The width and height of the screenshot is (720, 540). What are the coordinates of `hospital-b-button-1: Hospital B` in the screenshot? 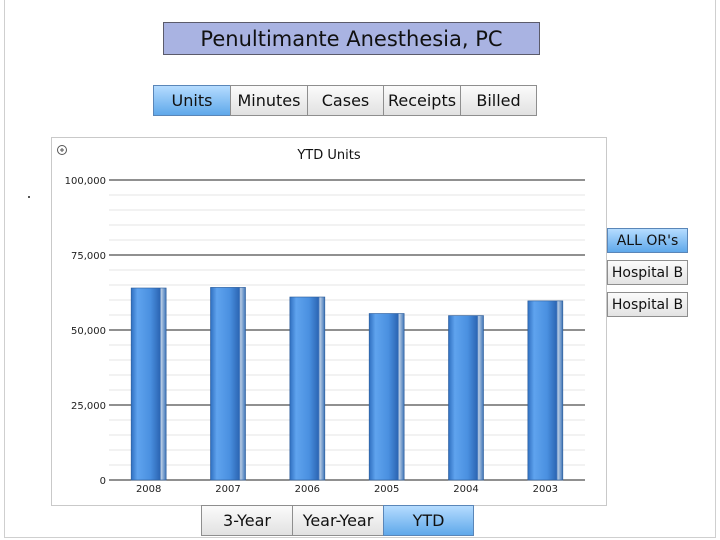 It's located at (647, 272).